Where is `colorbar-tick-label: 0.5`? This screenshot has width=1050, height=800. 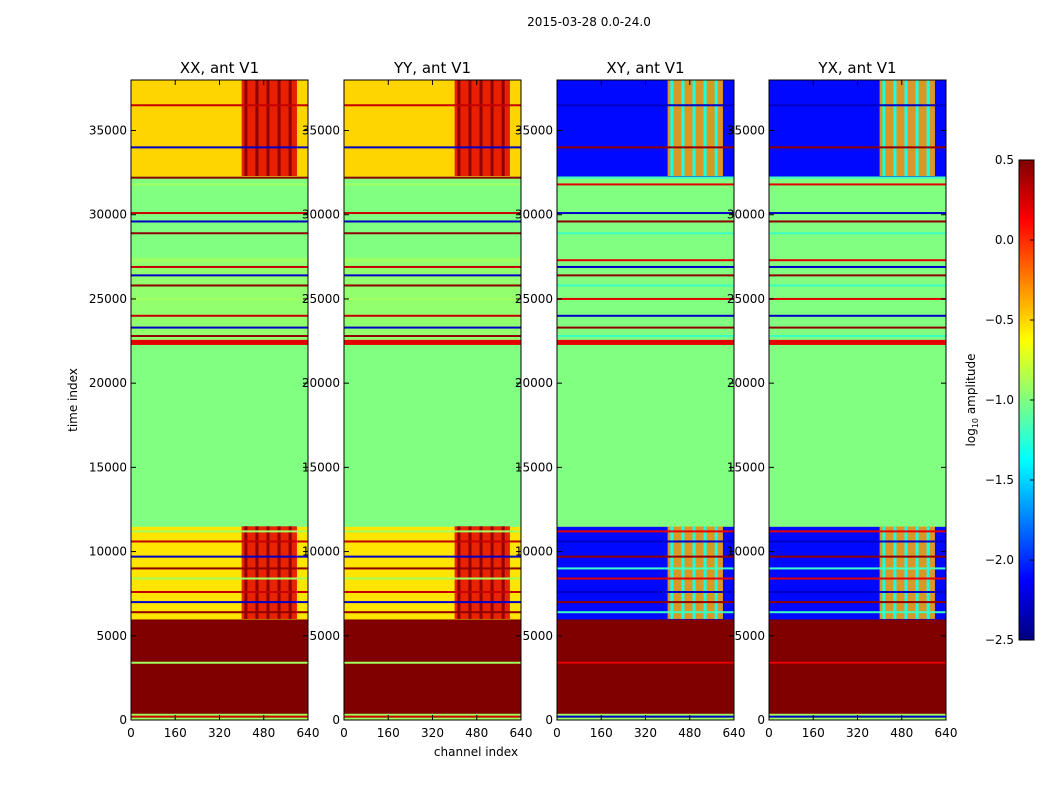
colorbar-tick-label: 0.5 is located at coordinates (1004, 160).